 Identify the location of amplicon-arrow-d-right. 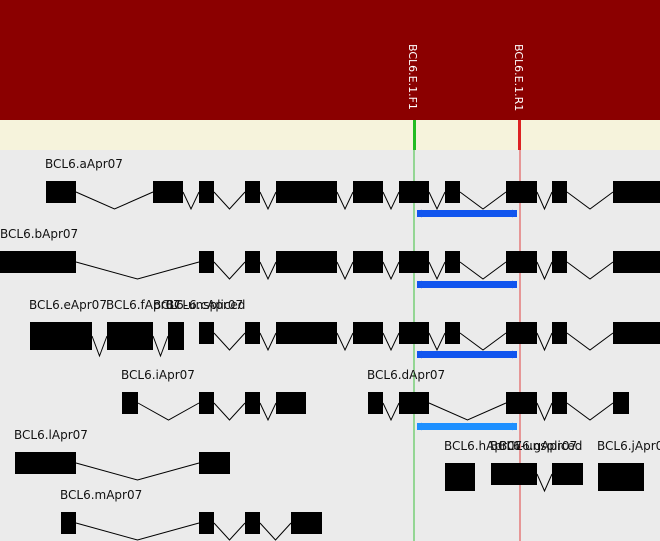
(514, 426).